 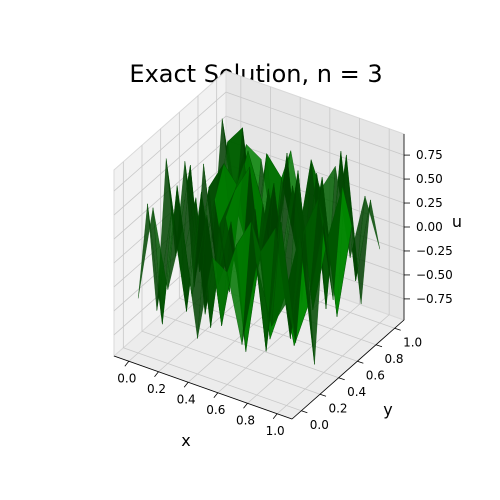 I want to click on y-tick-label: 0.2, so click(x=337, y=408).